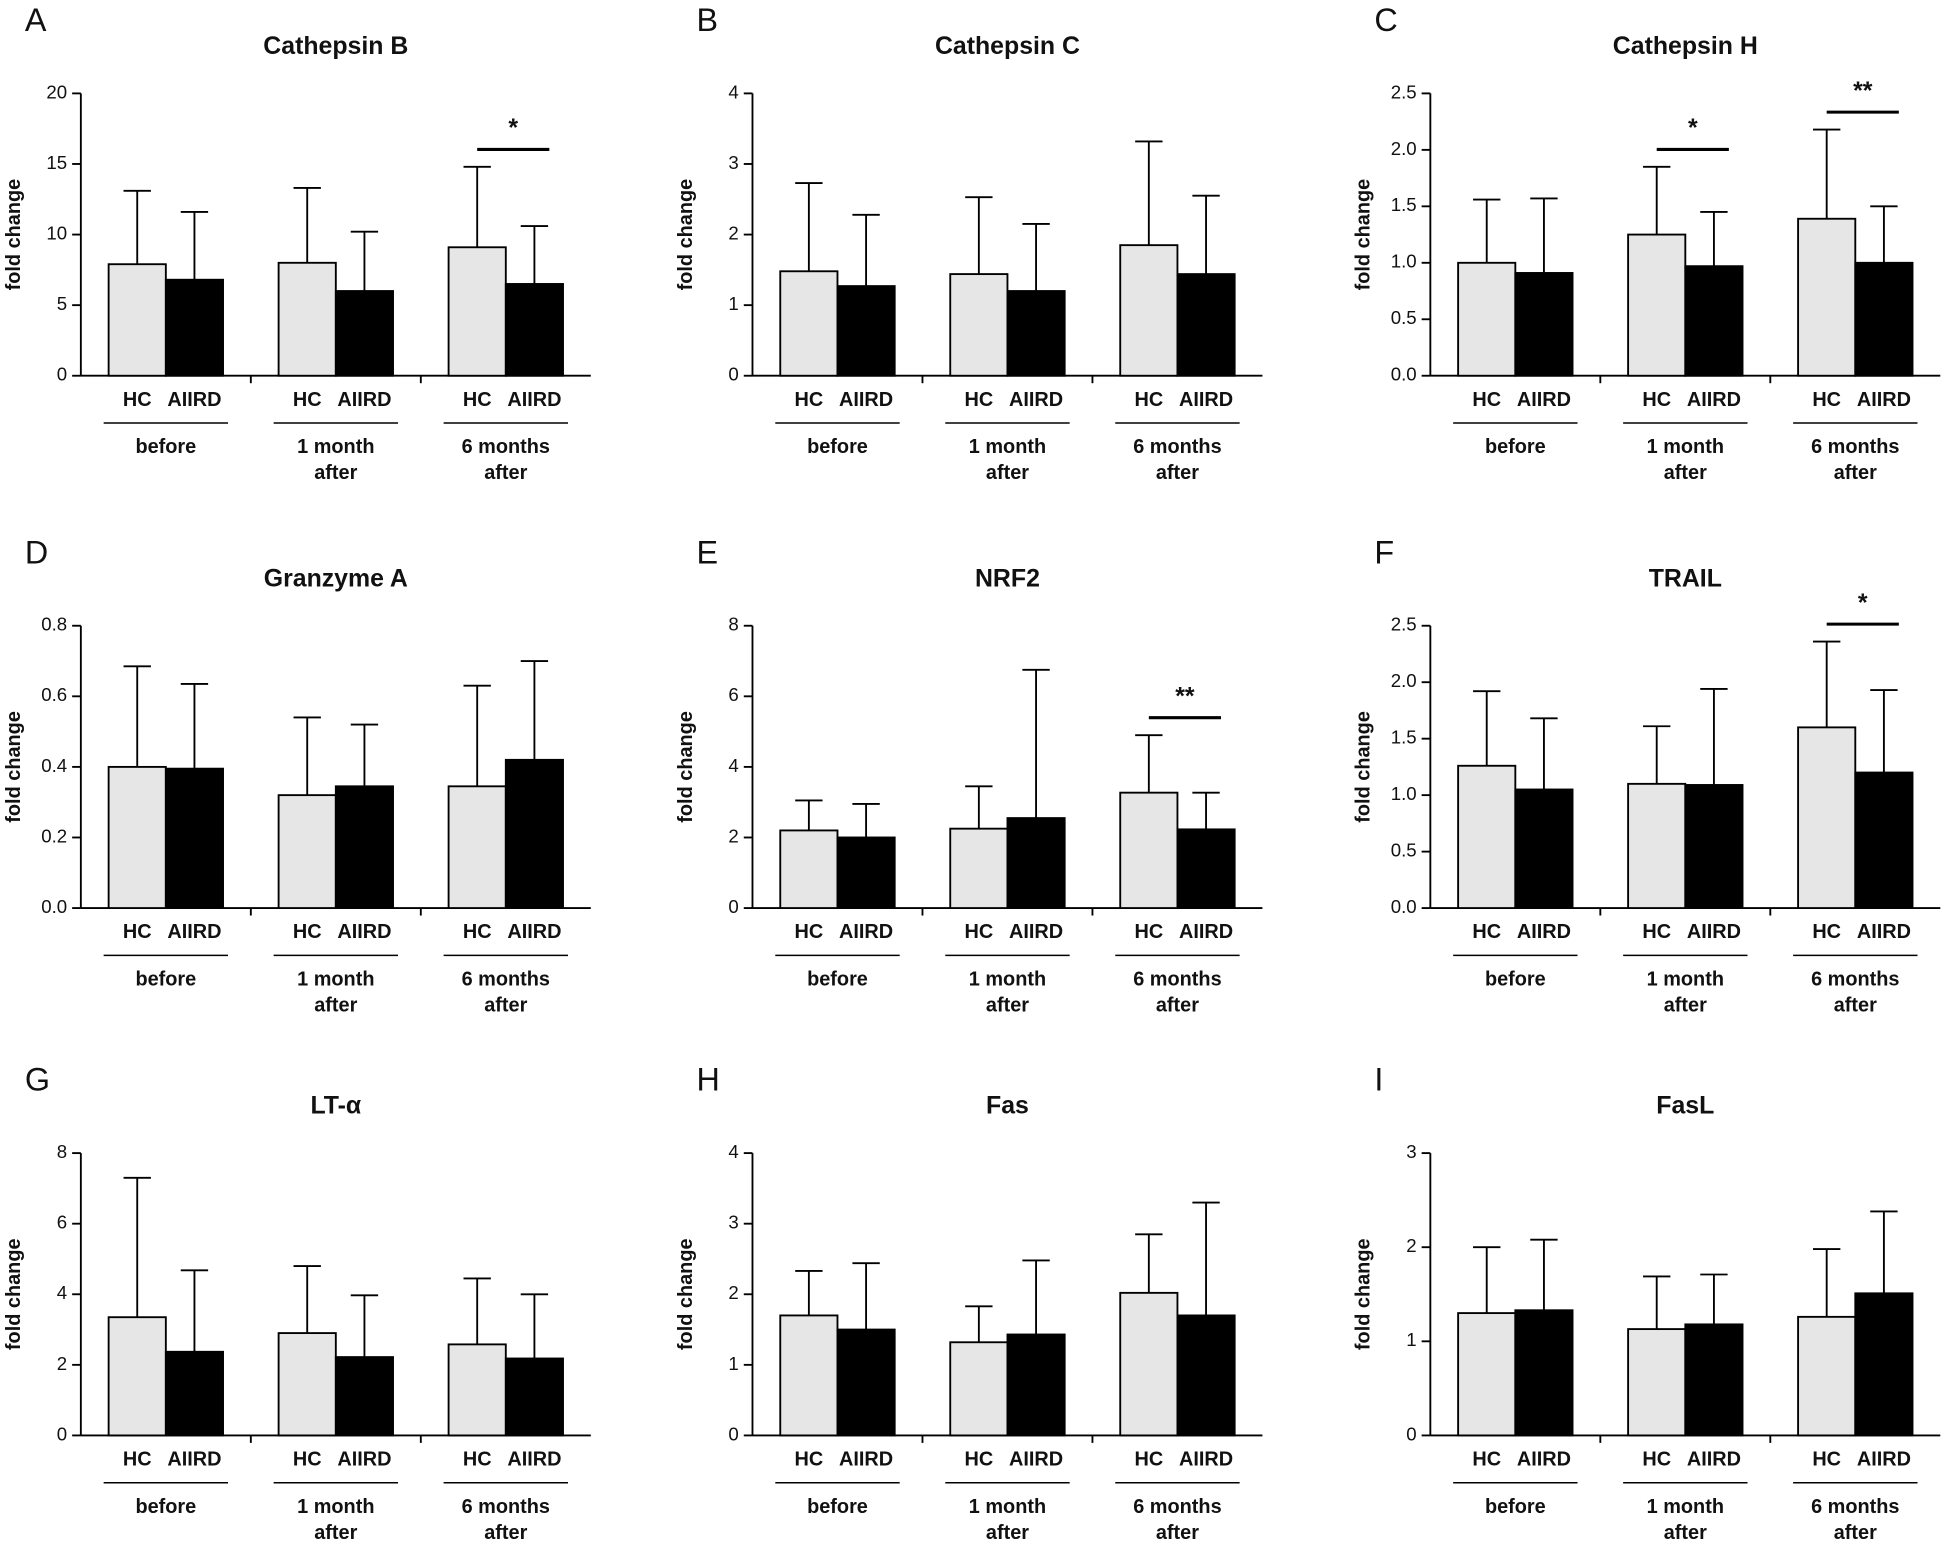 Image resolution: width=1949 pixels, height=1545 pixels. What do you see at coordinates (1404, 737) in the screenshot?
I see `y-tick-label: 1.5` at bounding box center [1404, 737].